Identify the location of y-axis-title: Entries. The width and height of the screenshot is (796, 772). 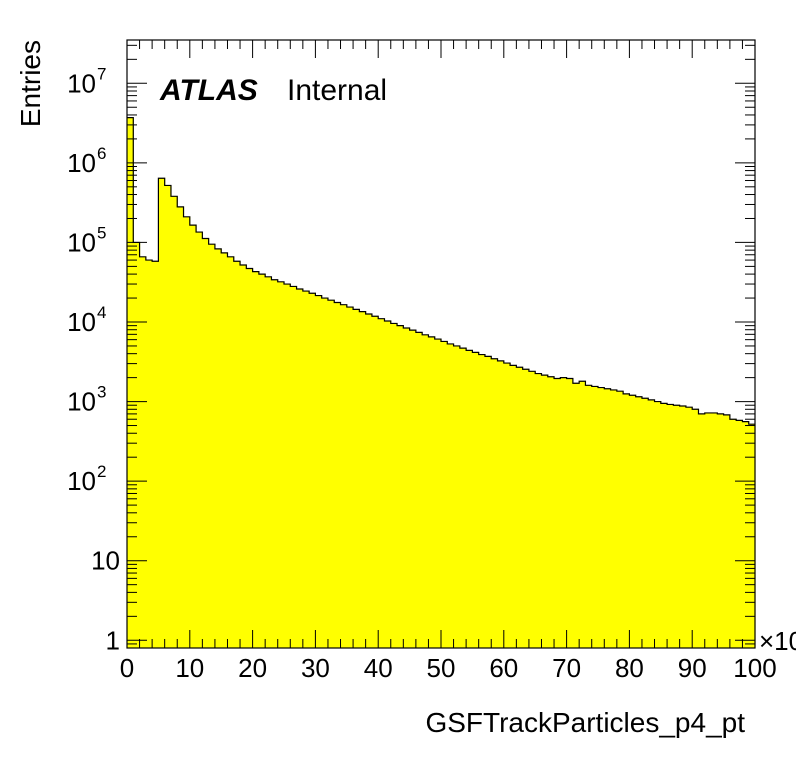
(30, 83).